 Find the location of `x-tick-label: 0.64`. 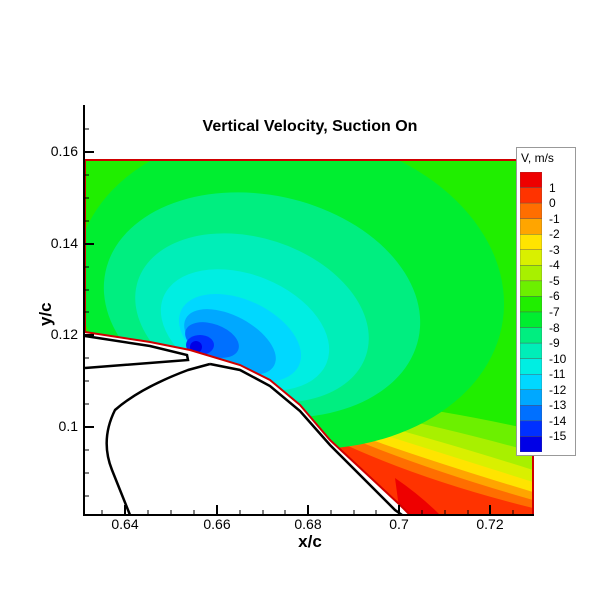

x-tick-label: 0.64 is located at coordinates (125, 524).